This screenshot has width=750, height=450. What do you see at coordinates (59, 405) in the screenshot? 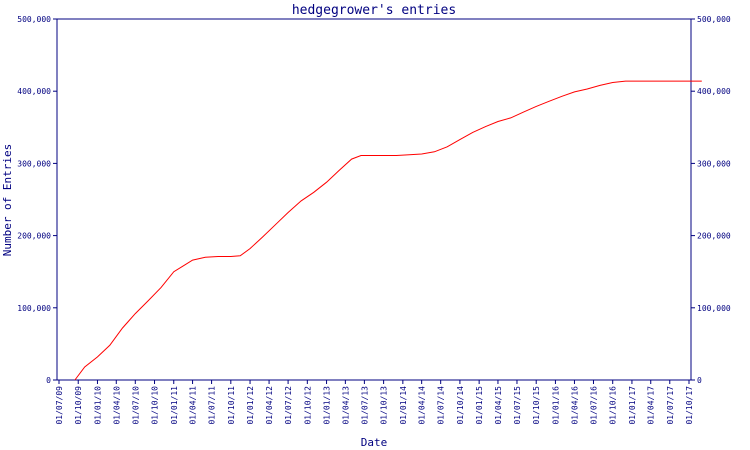
I see `x-tick-label: 01/07/09` at bounding box center [59, 405].